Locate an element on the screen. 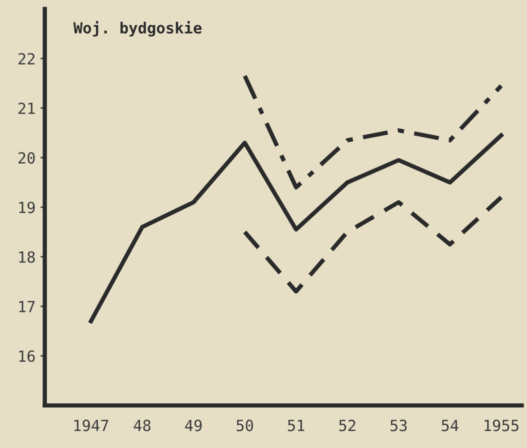 Image resolution: width=527 pixels, height=448 pixels. y-tick-label: 22 is located at coordinates (26, 58).